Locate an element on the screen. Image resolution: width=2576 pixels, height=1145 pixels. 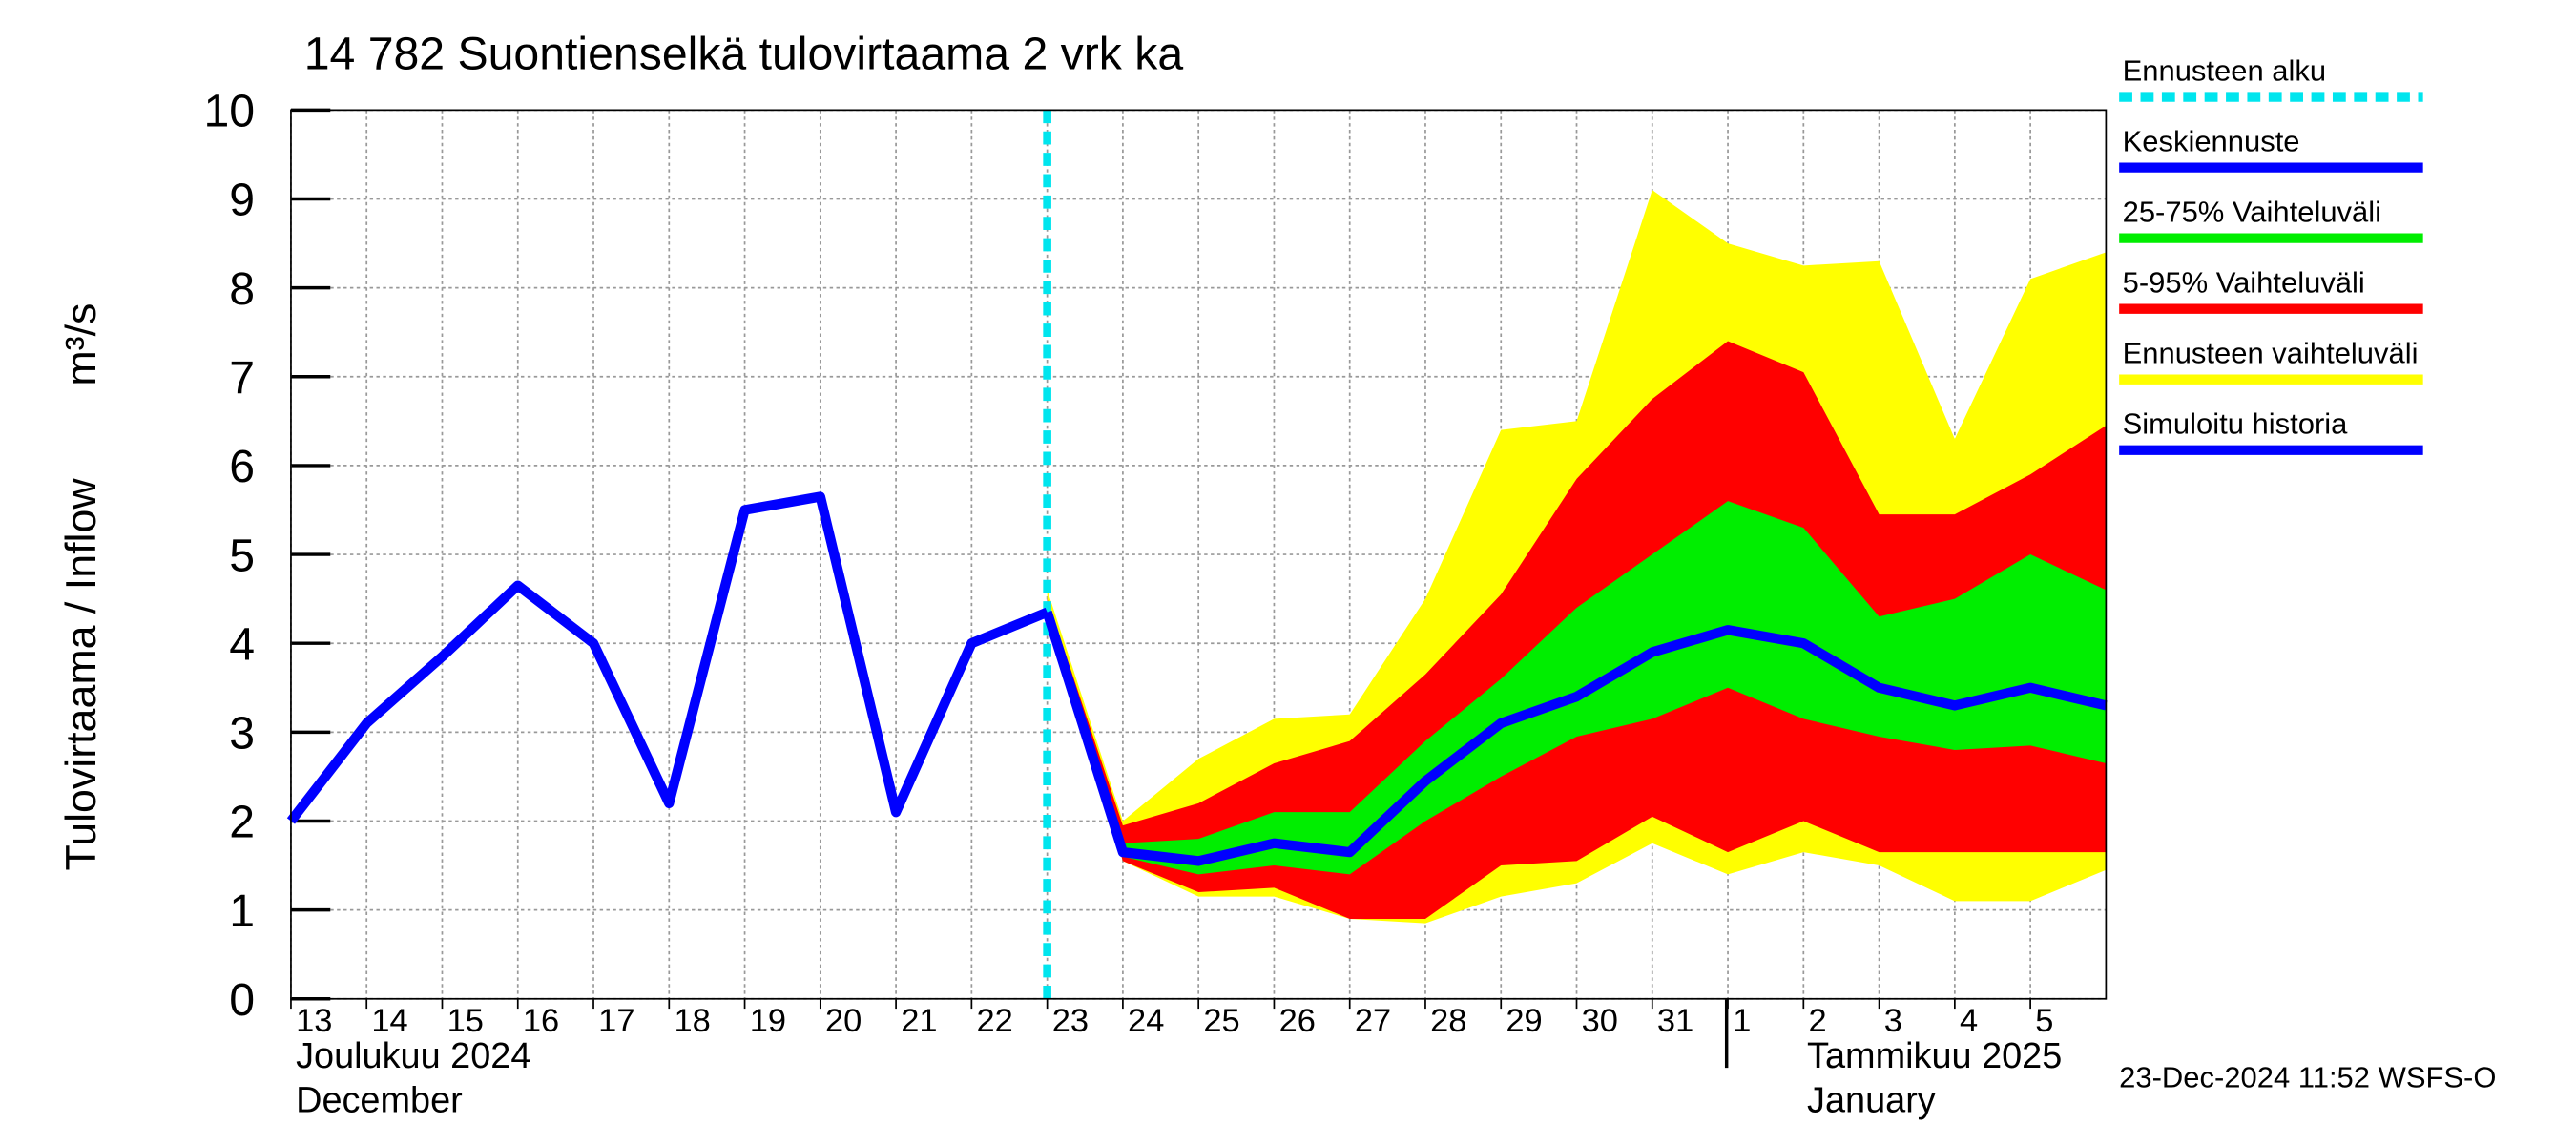
range-band is located at coordinates (1577, 688).